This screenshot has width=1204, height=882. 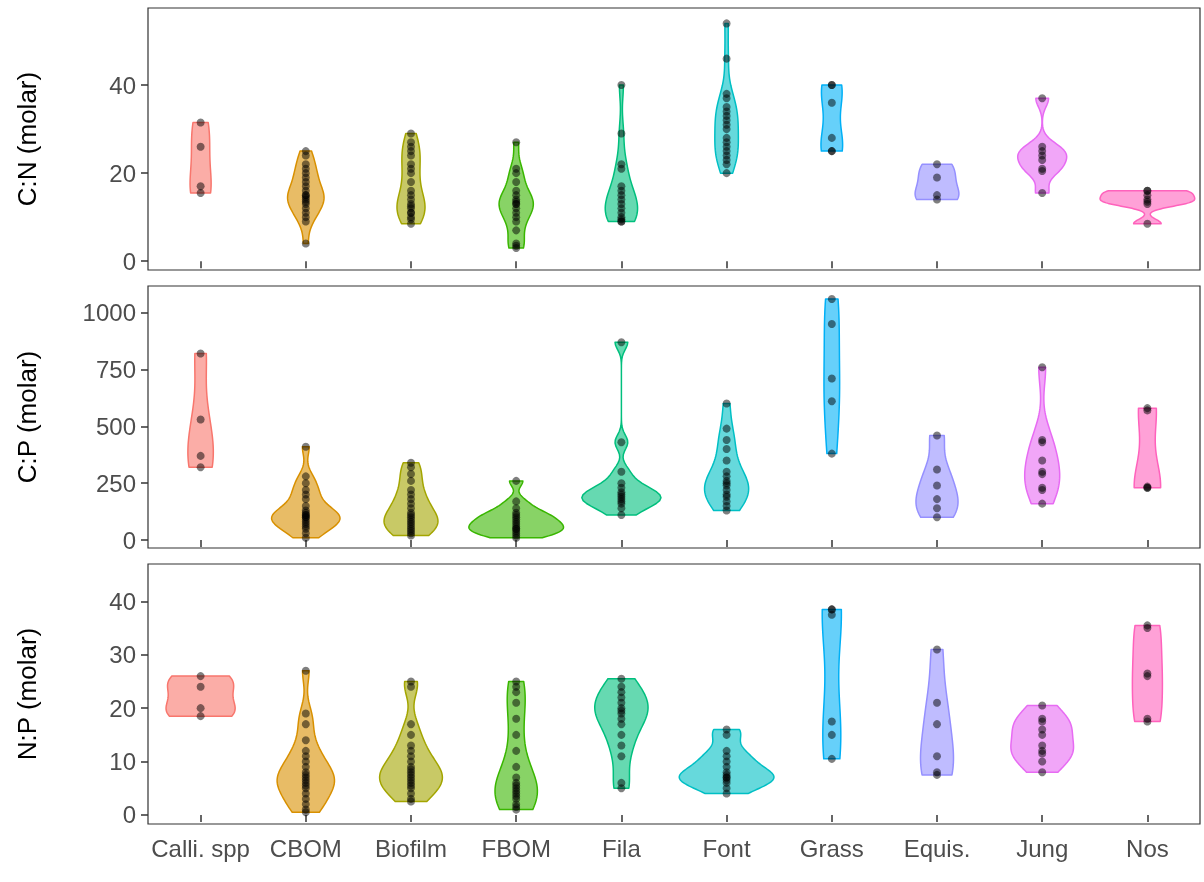 I want to click on y-axis-title: C:P (molar), so click(x=27, y=417).